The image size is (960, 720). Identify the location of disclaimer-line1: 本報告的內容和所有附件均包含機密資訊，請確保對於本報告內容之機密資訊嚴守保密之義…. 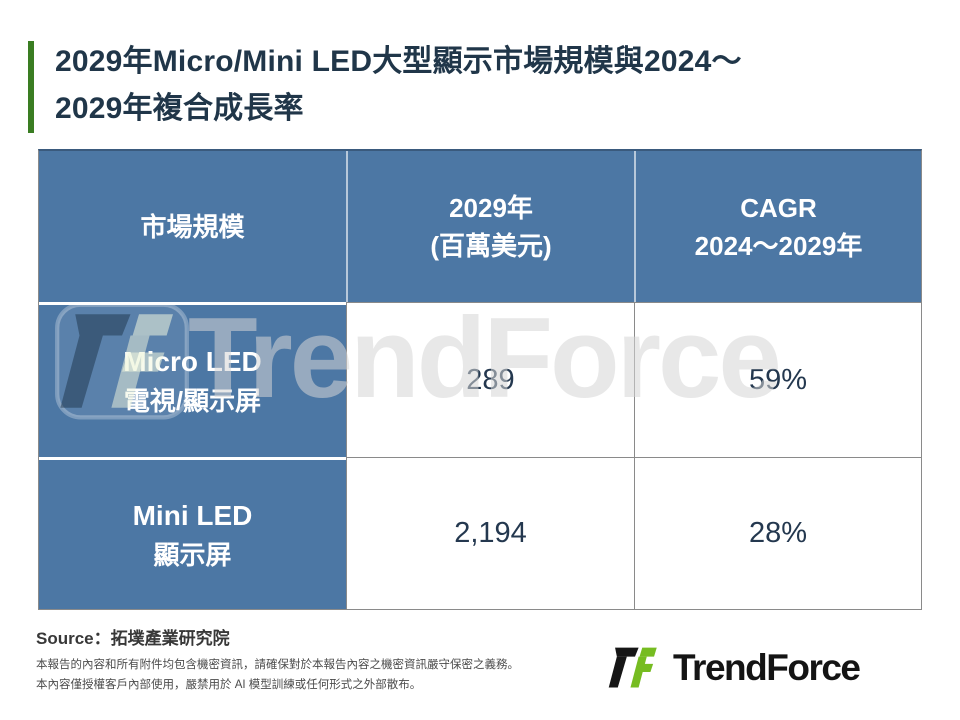
(277, 665).